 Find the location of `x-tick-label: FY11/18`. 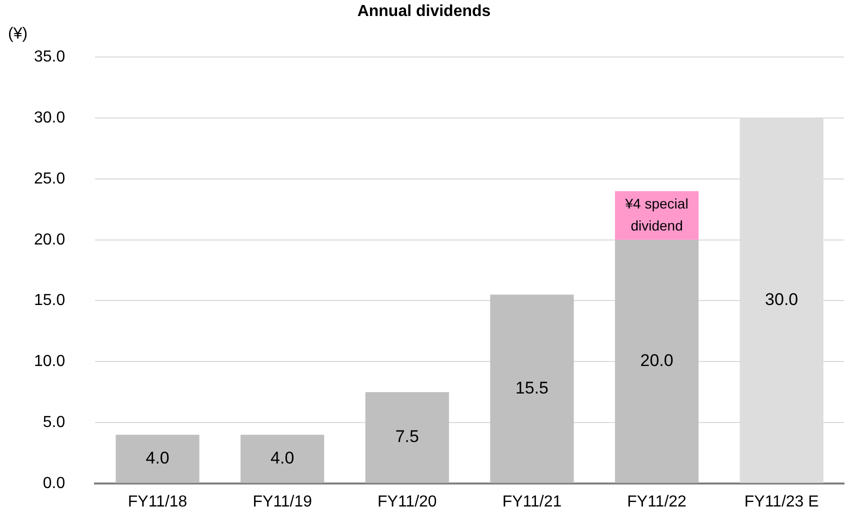

x-tick-label: FY11/18 is located at coordinates (158, 501).